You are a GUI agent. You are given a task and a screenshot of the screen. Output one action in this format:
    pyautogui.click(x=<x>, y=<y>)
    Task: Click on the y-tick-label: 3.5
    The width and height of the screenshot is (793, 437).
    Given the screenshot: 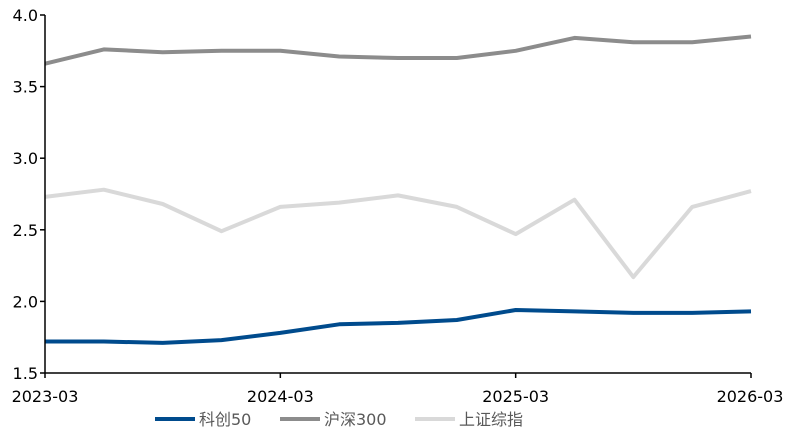 What is the action you would take?
    pyautogui.click(x=25, y=87)
    